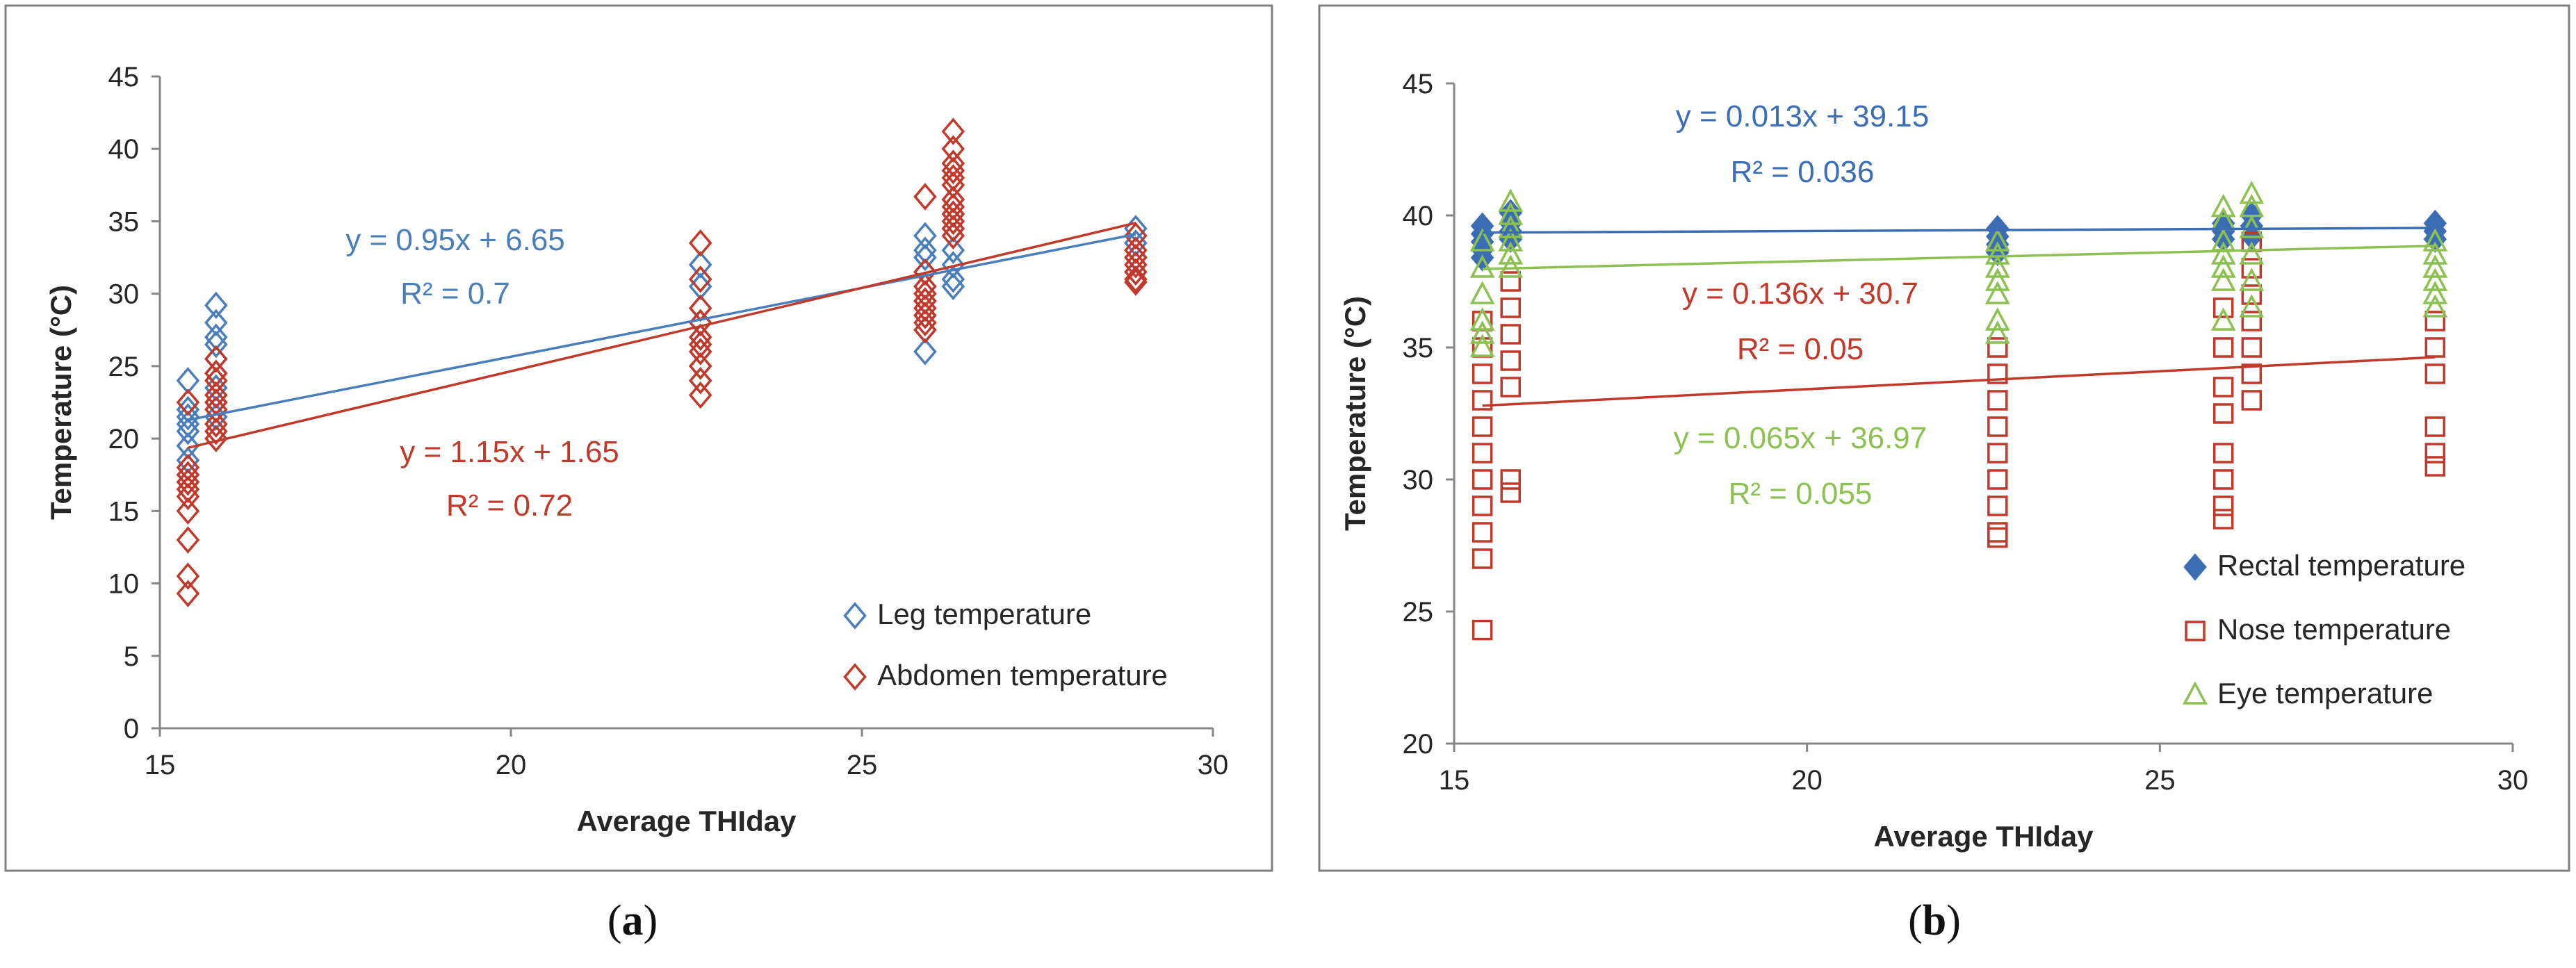  Describe the element at coordinates (124, 367) in the screenshot. I see `chart-a-y-tick-label: 25` at that location.